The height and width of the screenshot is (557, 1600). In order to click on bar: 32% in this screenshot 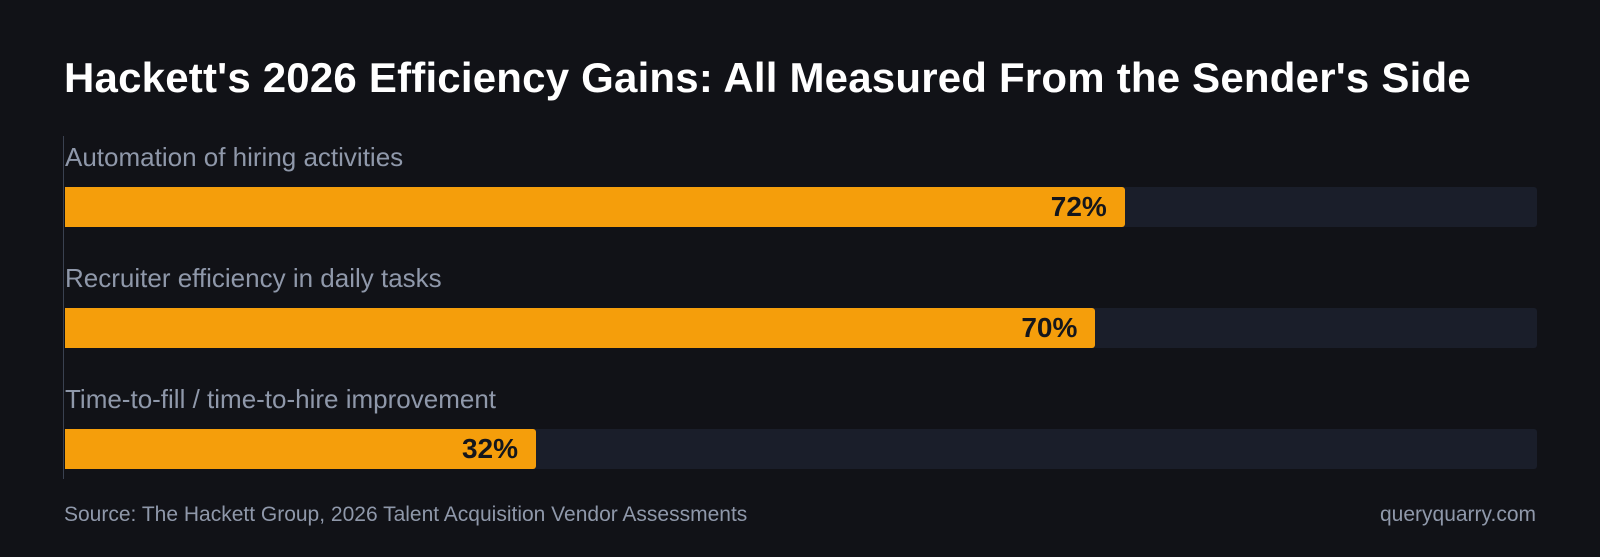, I will do `click(301, 449)`.